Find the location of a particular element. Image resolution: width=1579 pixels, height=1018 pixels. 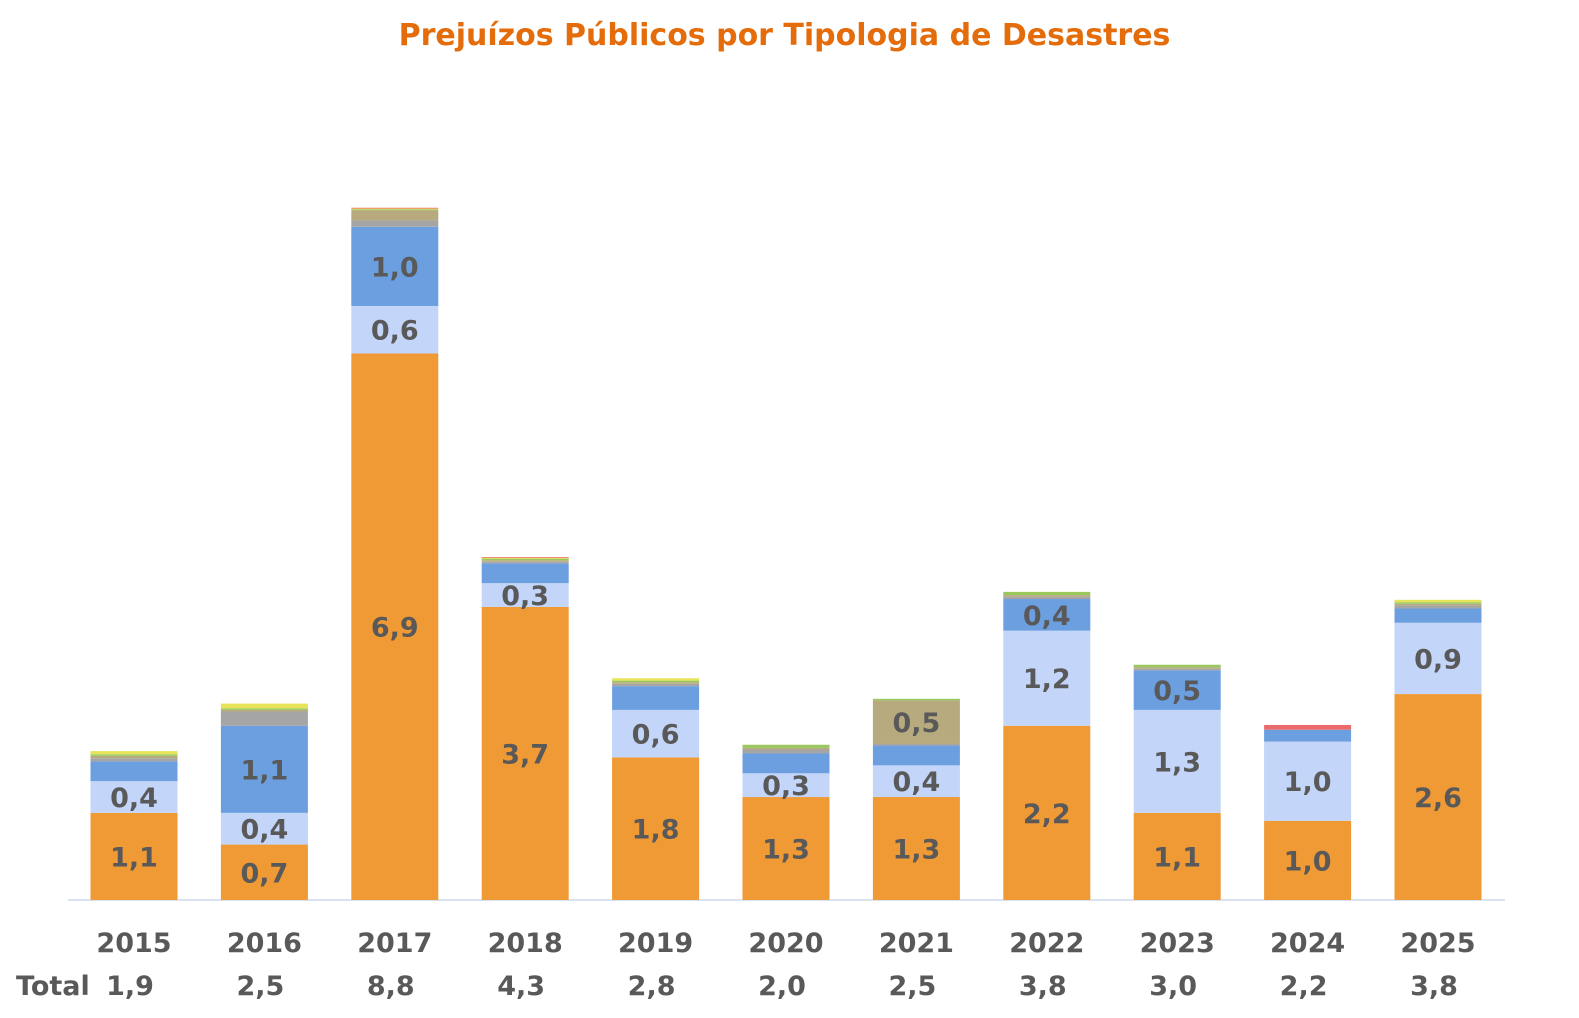

total-value: 8,8 is located at coordinates (391, 986).